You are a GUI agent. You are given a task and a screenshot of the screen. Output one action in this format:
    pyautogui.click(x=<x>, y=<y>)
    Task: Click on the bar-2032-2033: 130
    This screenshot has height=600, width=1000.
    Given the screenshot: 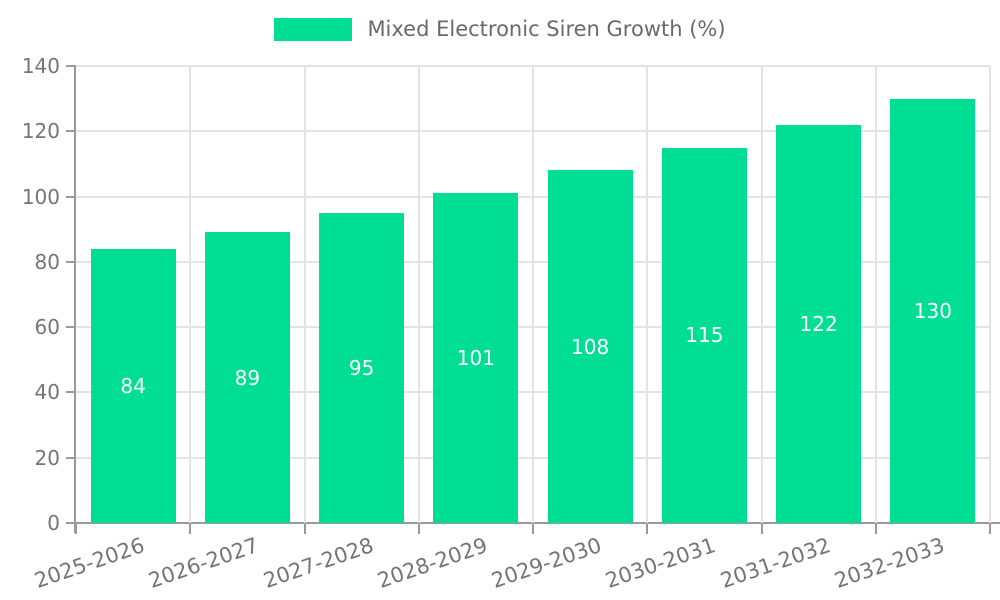 What is the action you would take?
    pyautogui.click(x=933, y=310)
    